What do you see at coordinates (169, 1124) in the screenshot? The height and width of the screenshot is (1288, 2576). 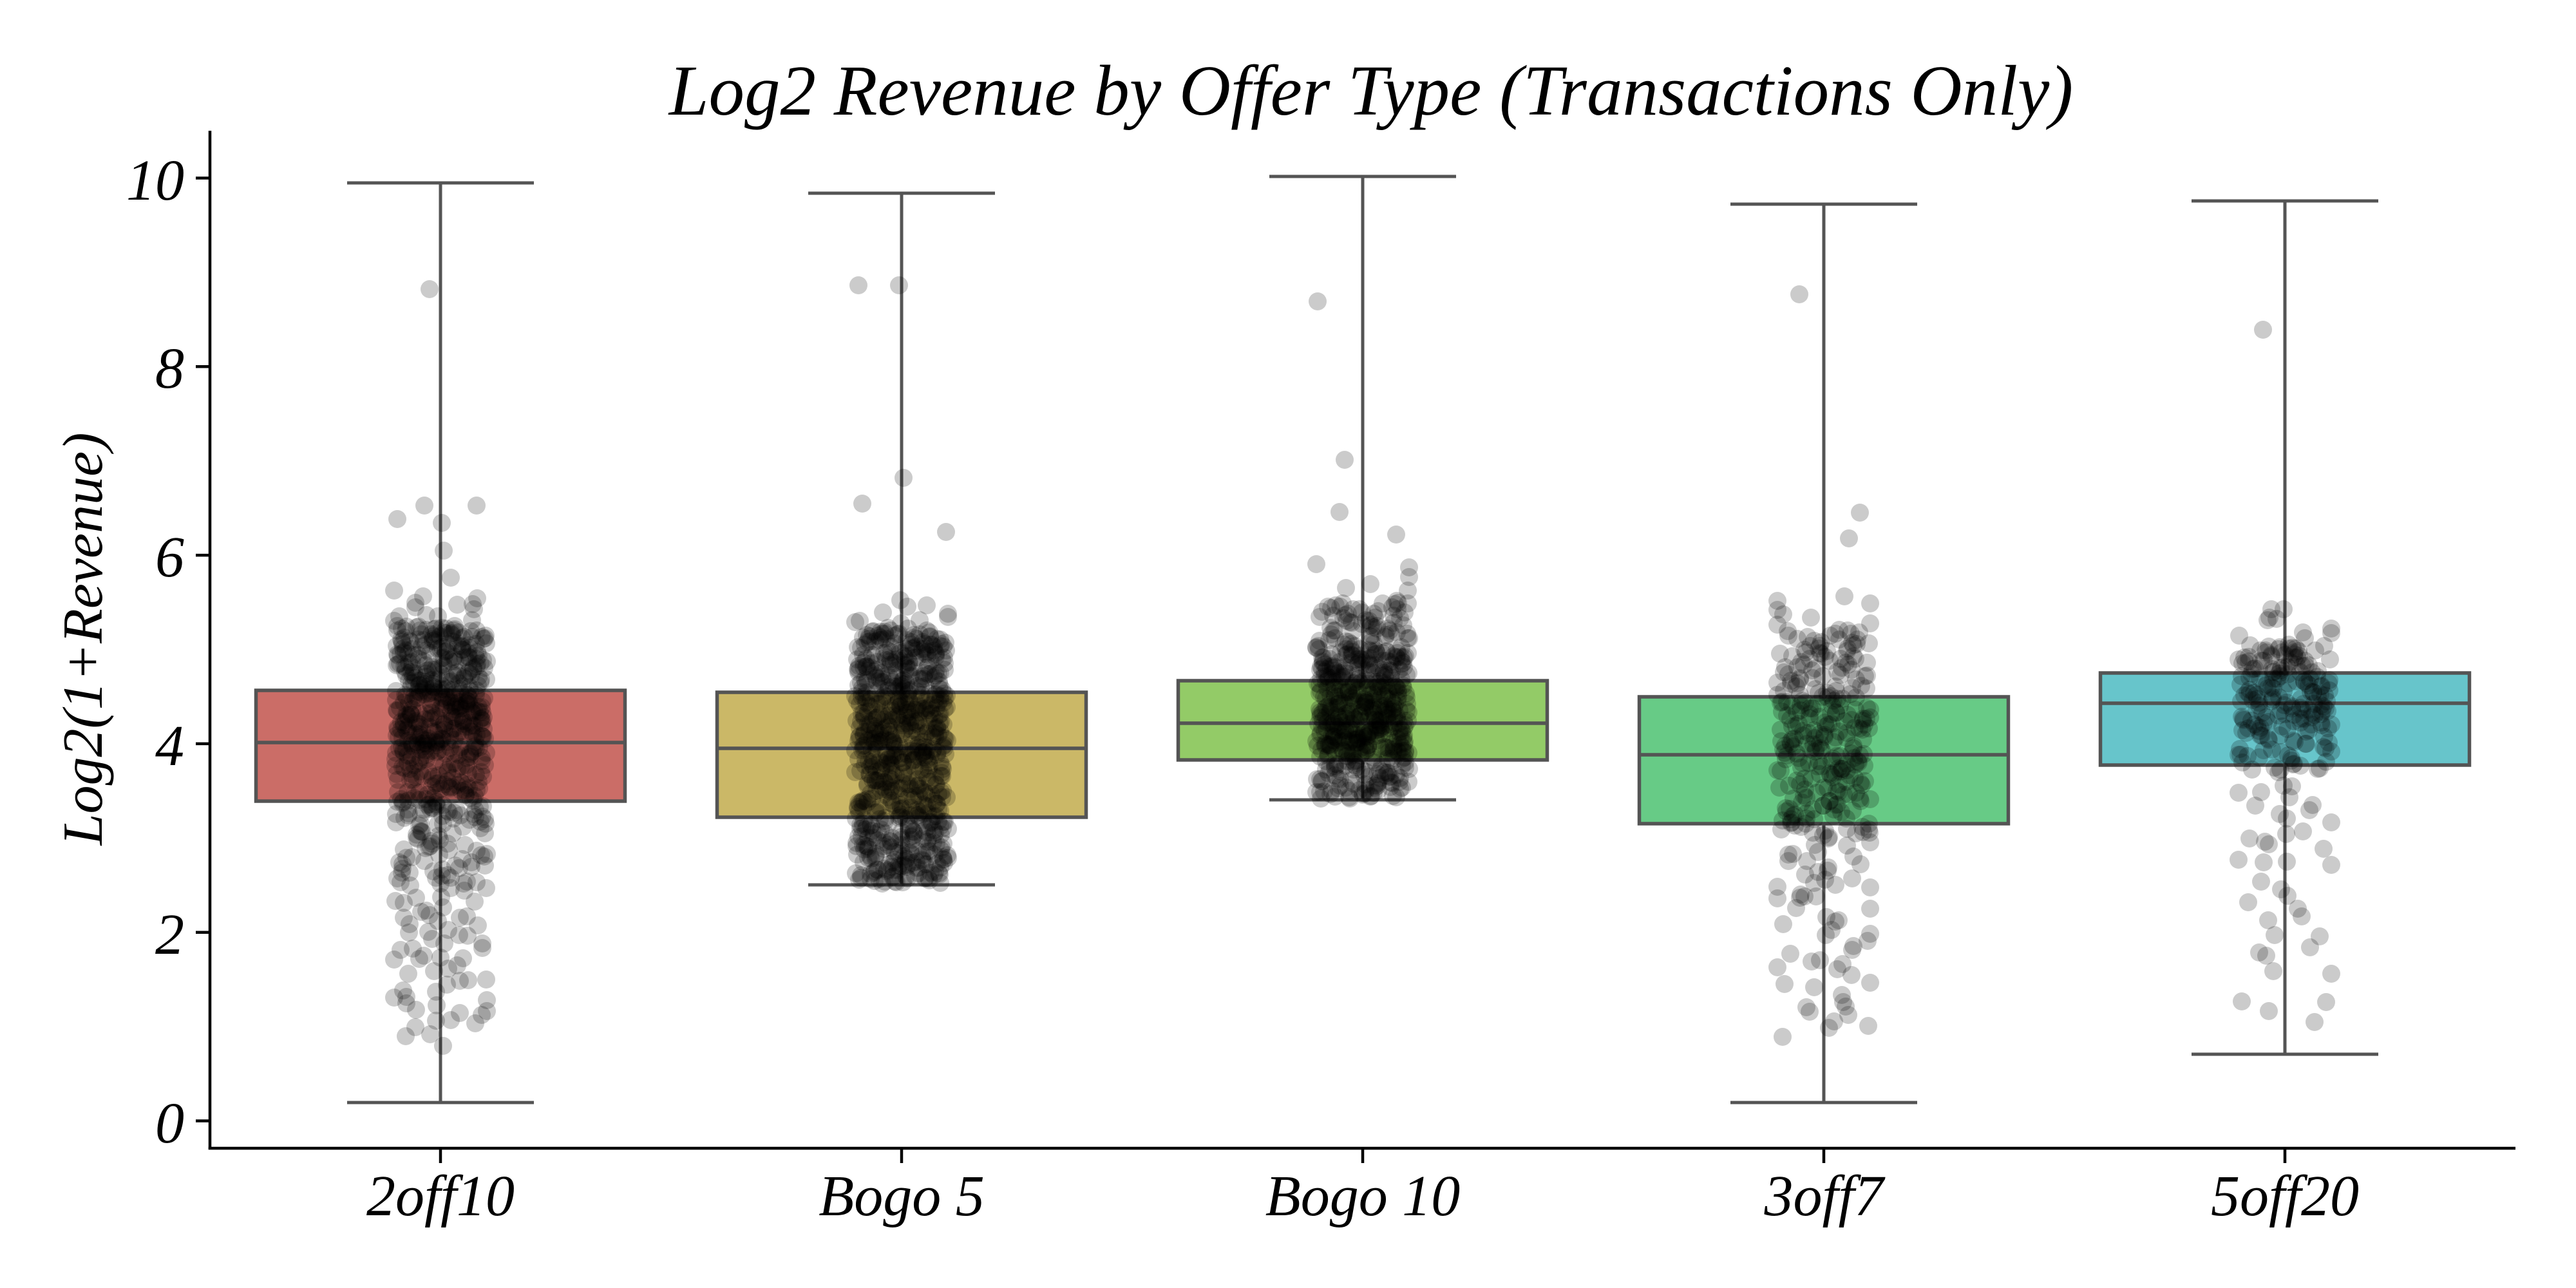 I see `svg-text: 0` at bounding box center [169, 1124].